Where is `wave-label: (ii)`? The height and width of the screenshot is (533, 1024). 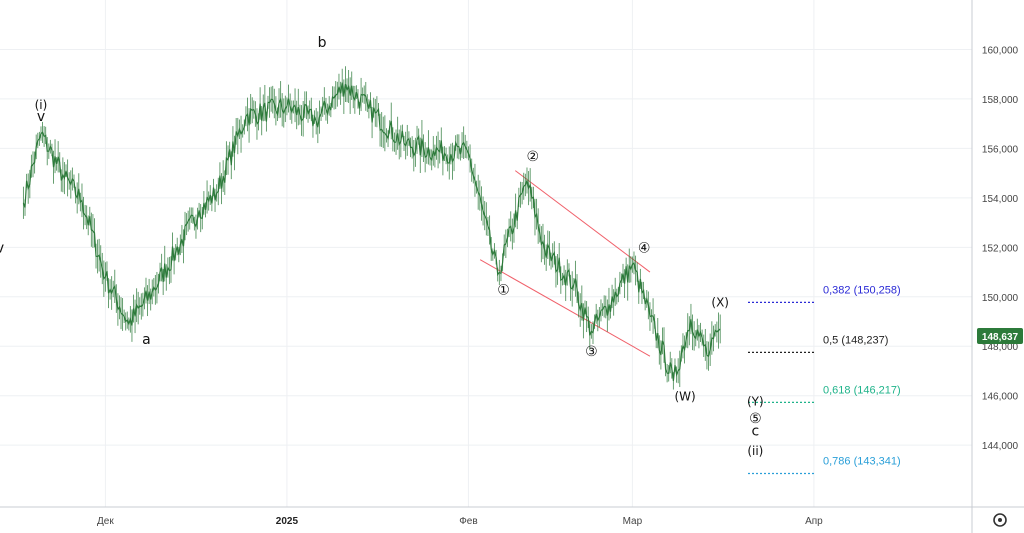 wave-label: (ii) is located at coordinates (755, 451).